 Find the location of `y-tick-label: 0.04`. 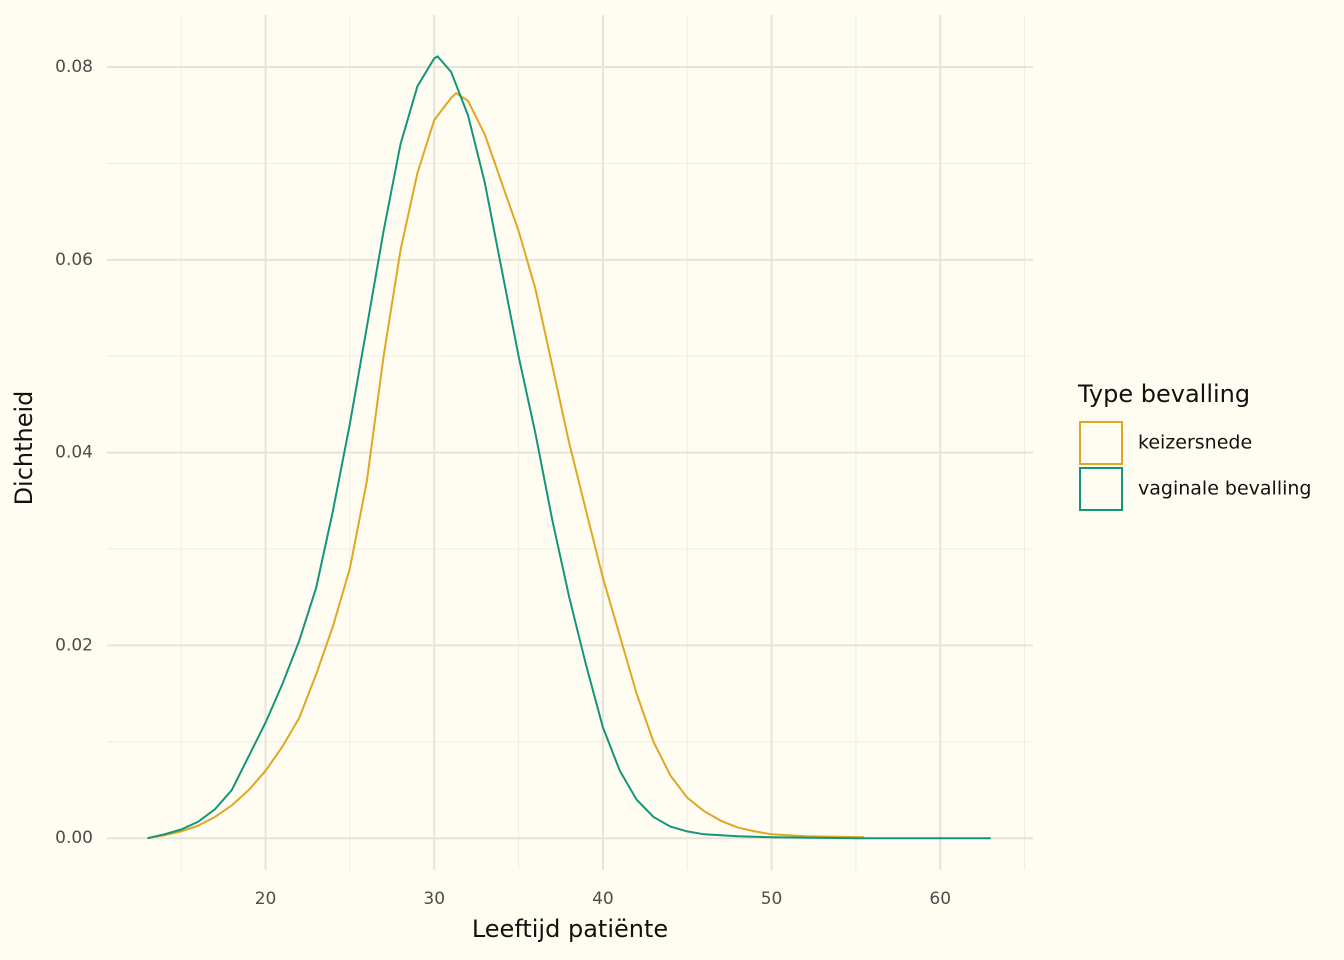

y-tick-label: 0.04 is located at coordinates (74, 453).